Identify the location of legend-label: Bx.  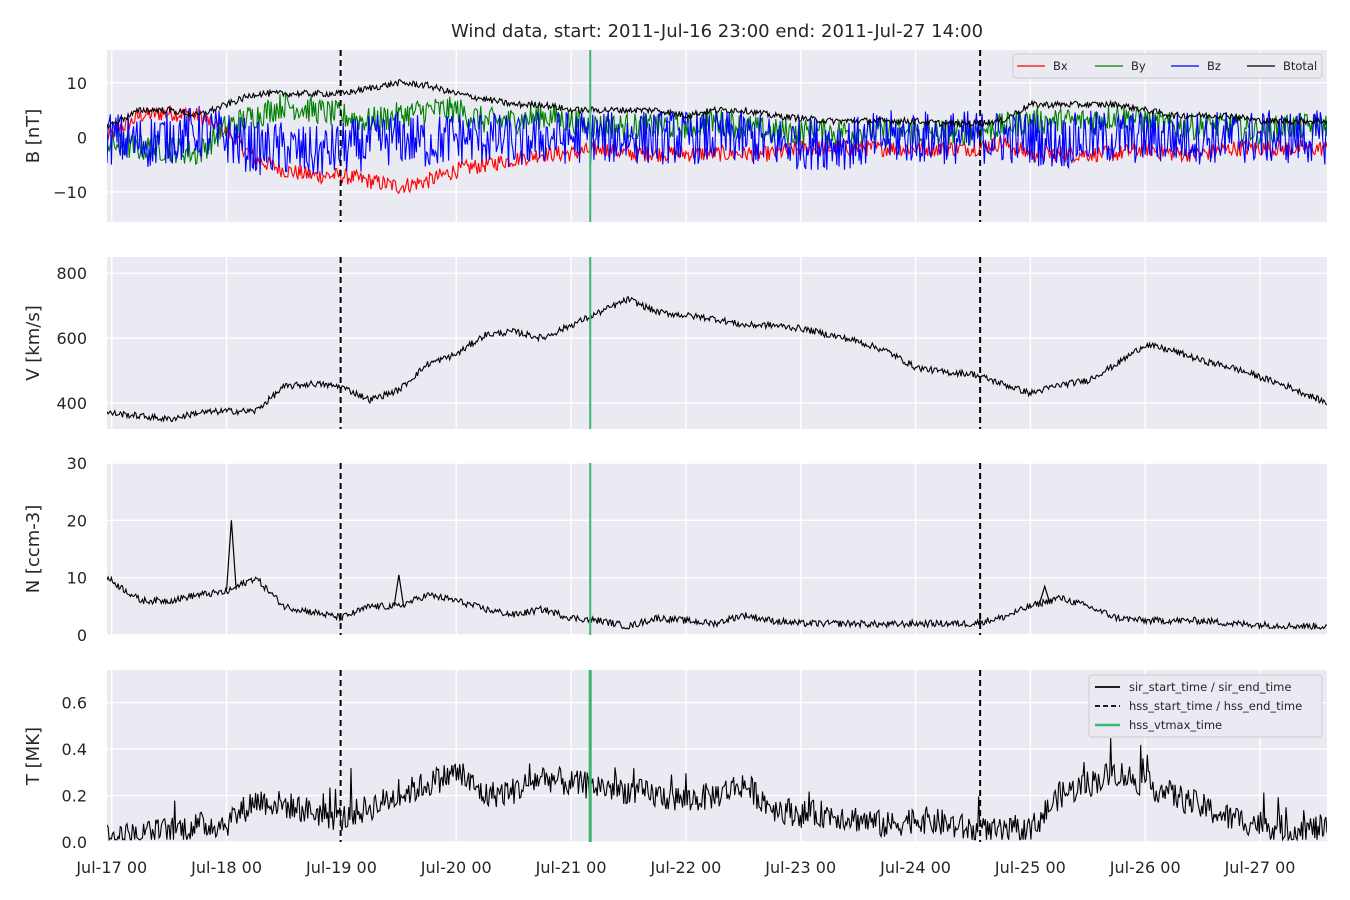
(1060, 66).